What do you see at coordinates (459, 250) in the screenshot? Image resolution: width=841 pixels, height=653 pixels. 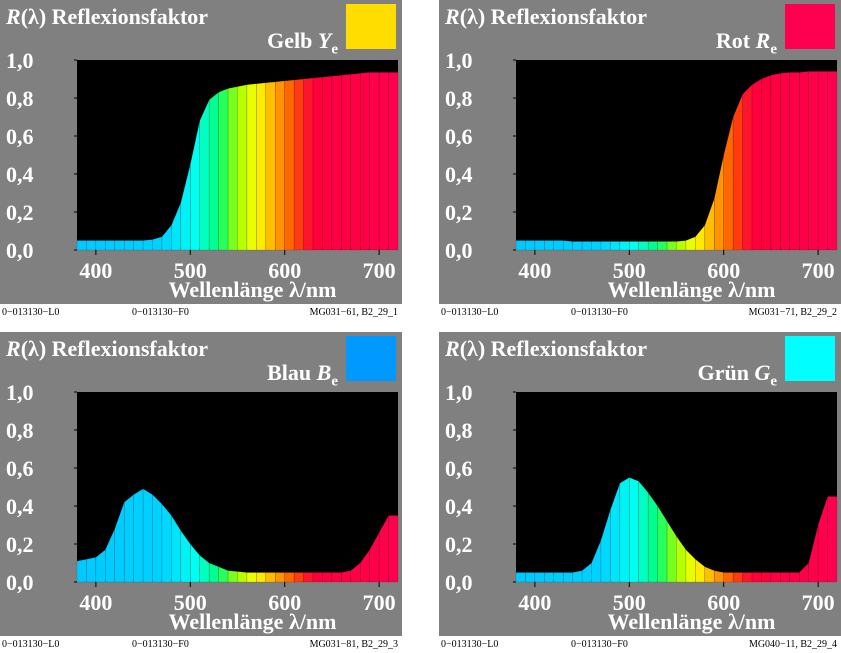 I see `y-tick-label: 0,0` at bounding box center [459, 250].